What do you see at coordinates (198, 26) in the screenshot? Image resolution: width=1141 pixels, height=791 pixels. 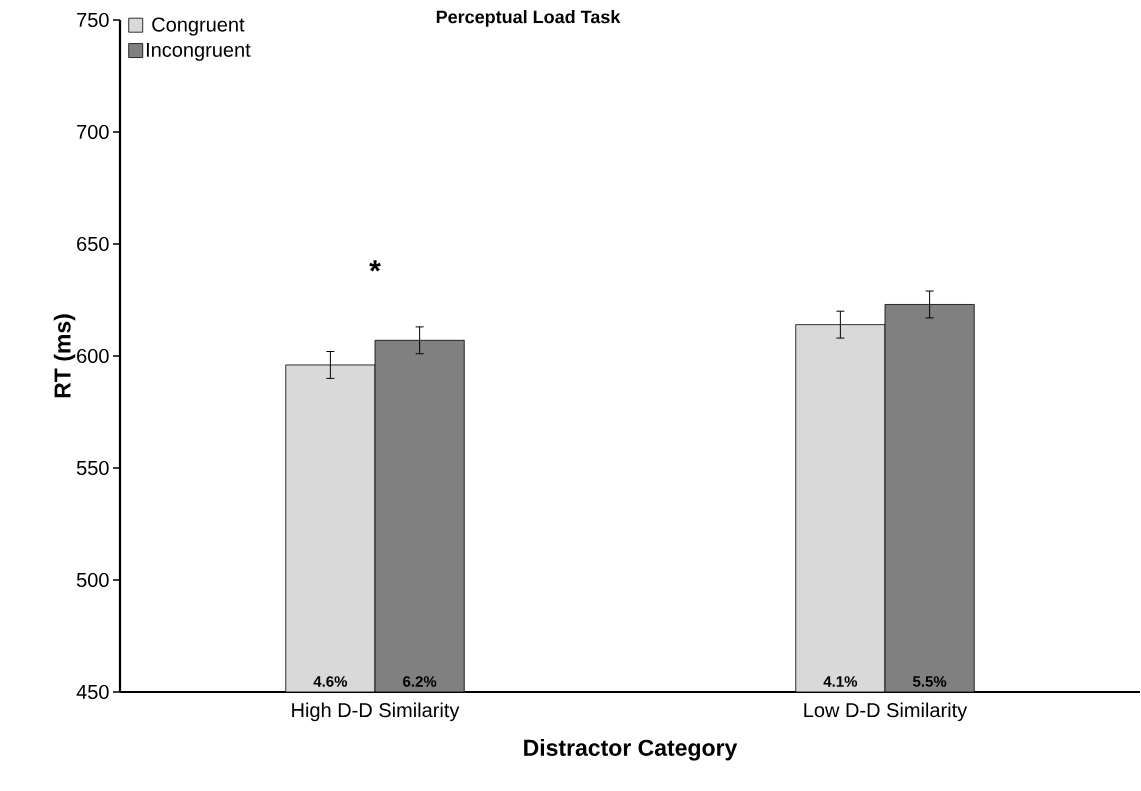 I see `legend-label: Congruent` at bounding box center [198, 26].